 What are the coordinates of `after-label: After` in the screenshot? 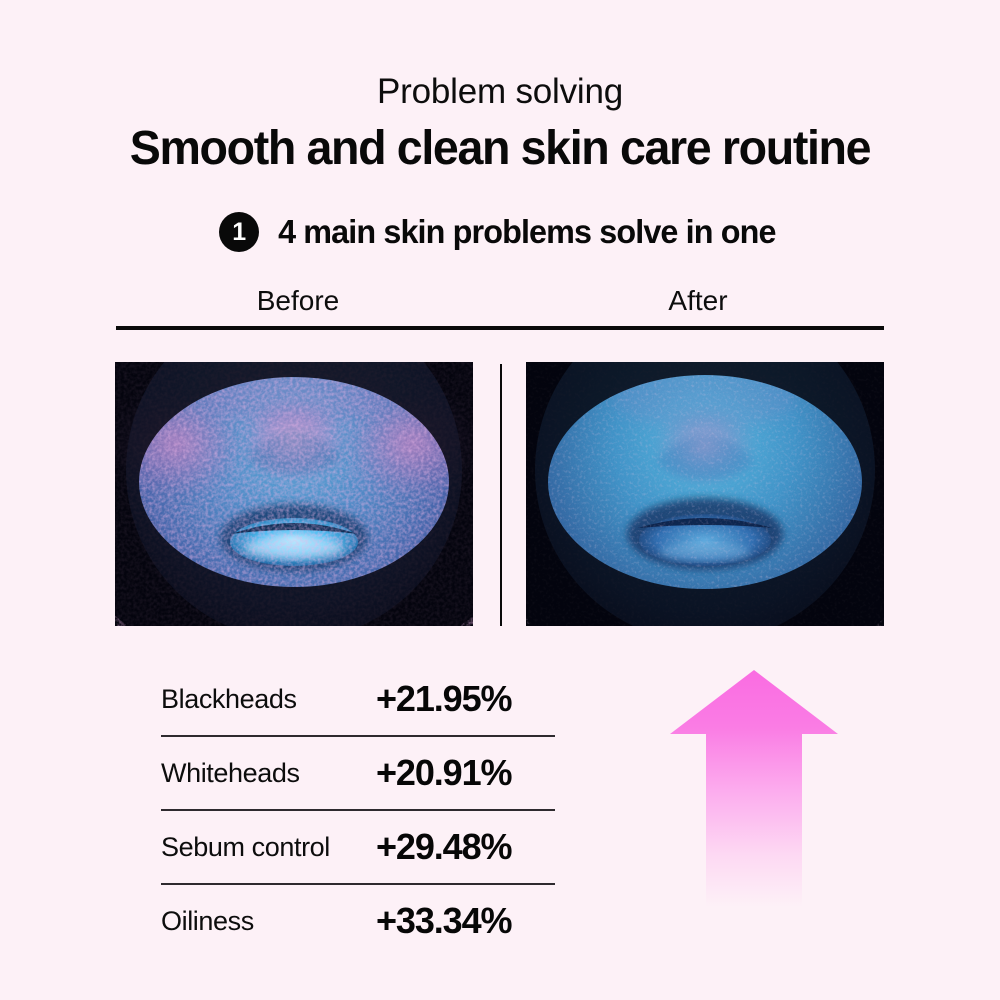 It's located at (698, 300).